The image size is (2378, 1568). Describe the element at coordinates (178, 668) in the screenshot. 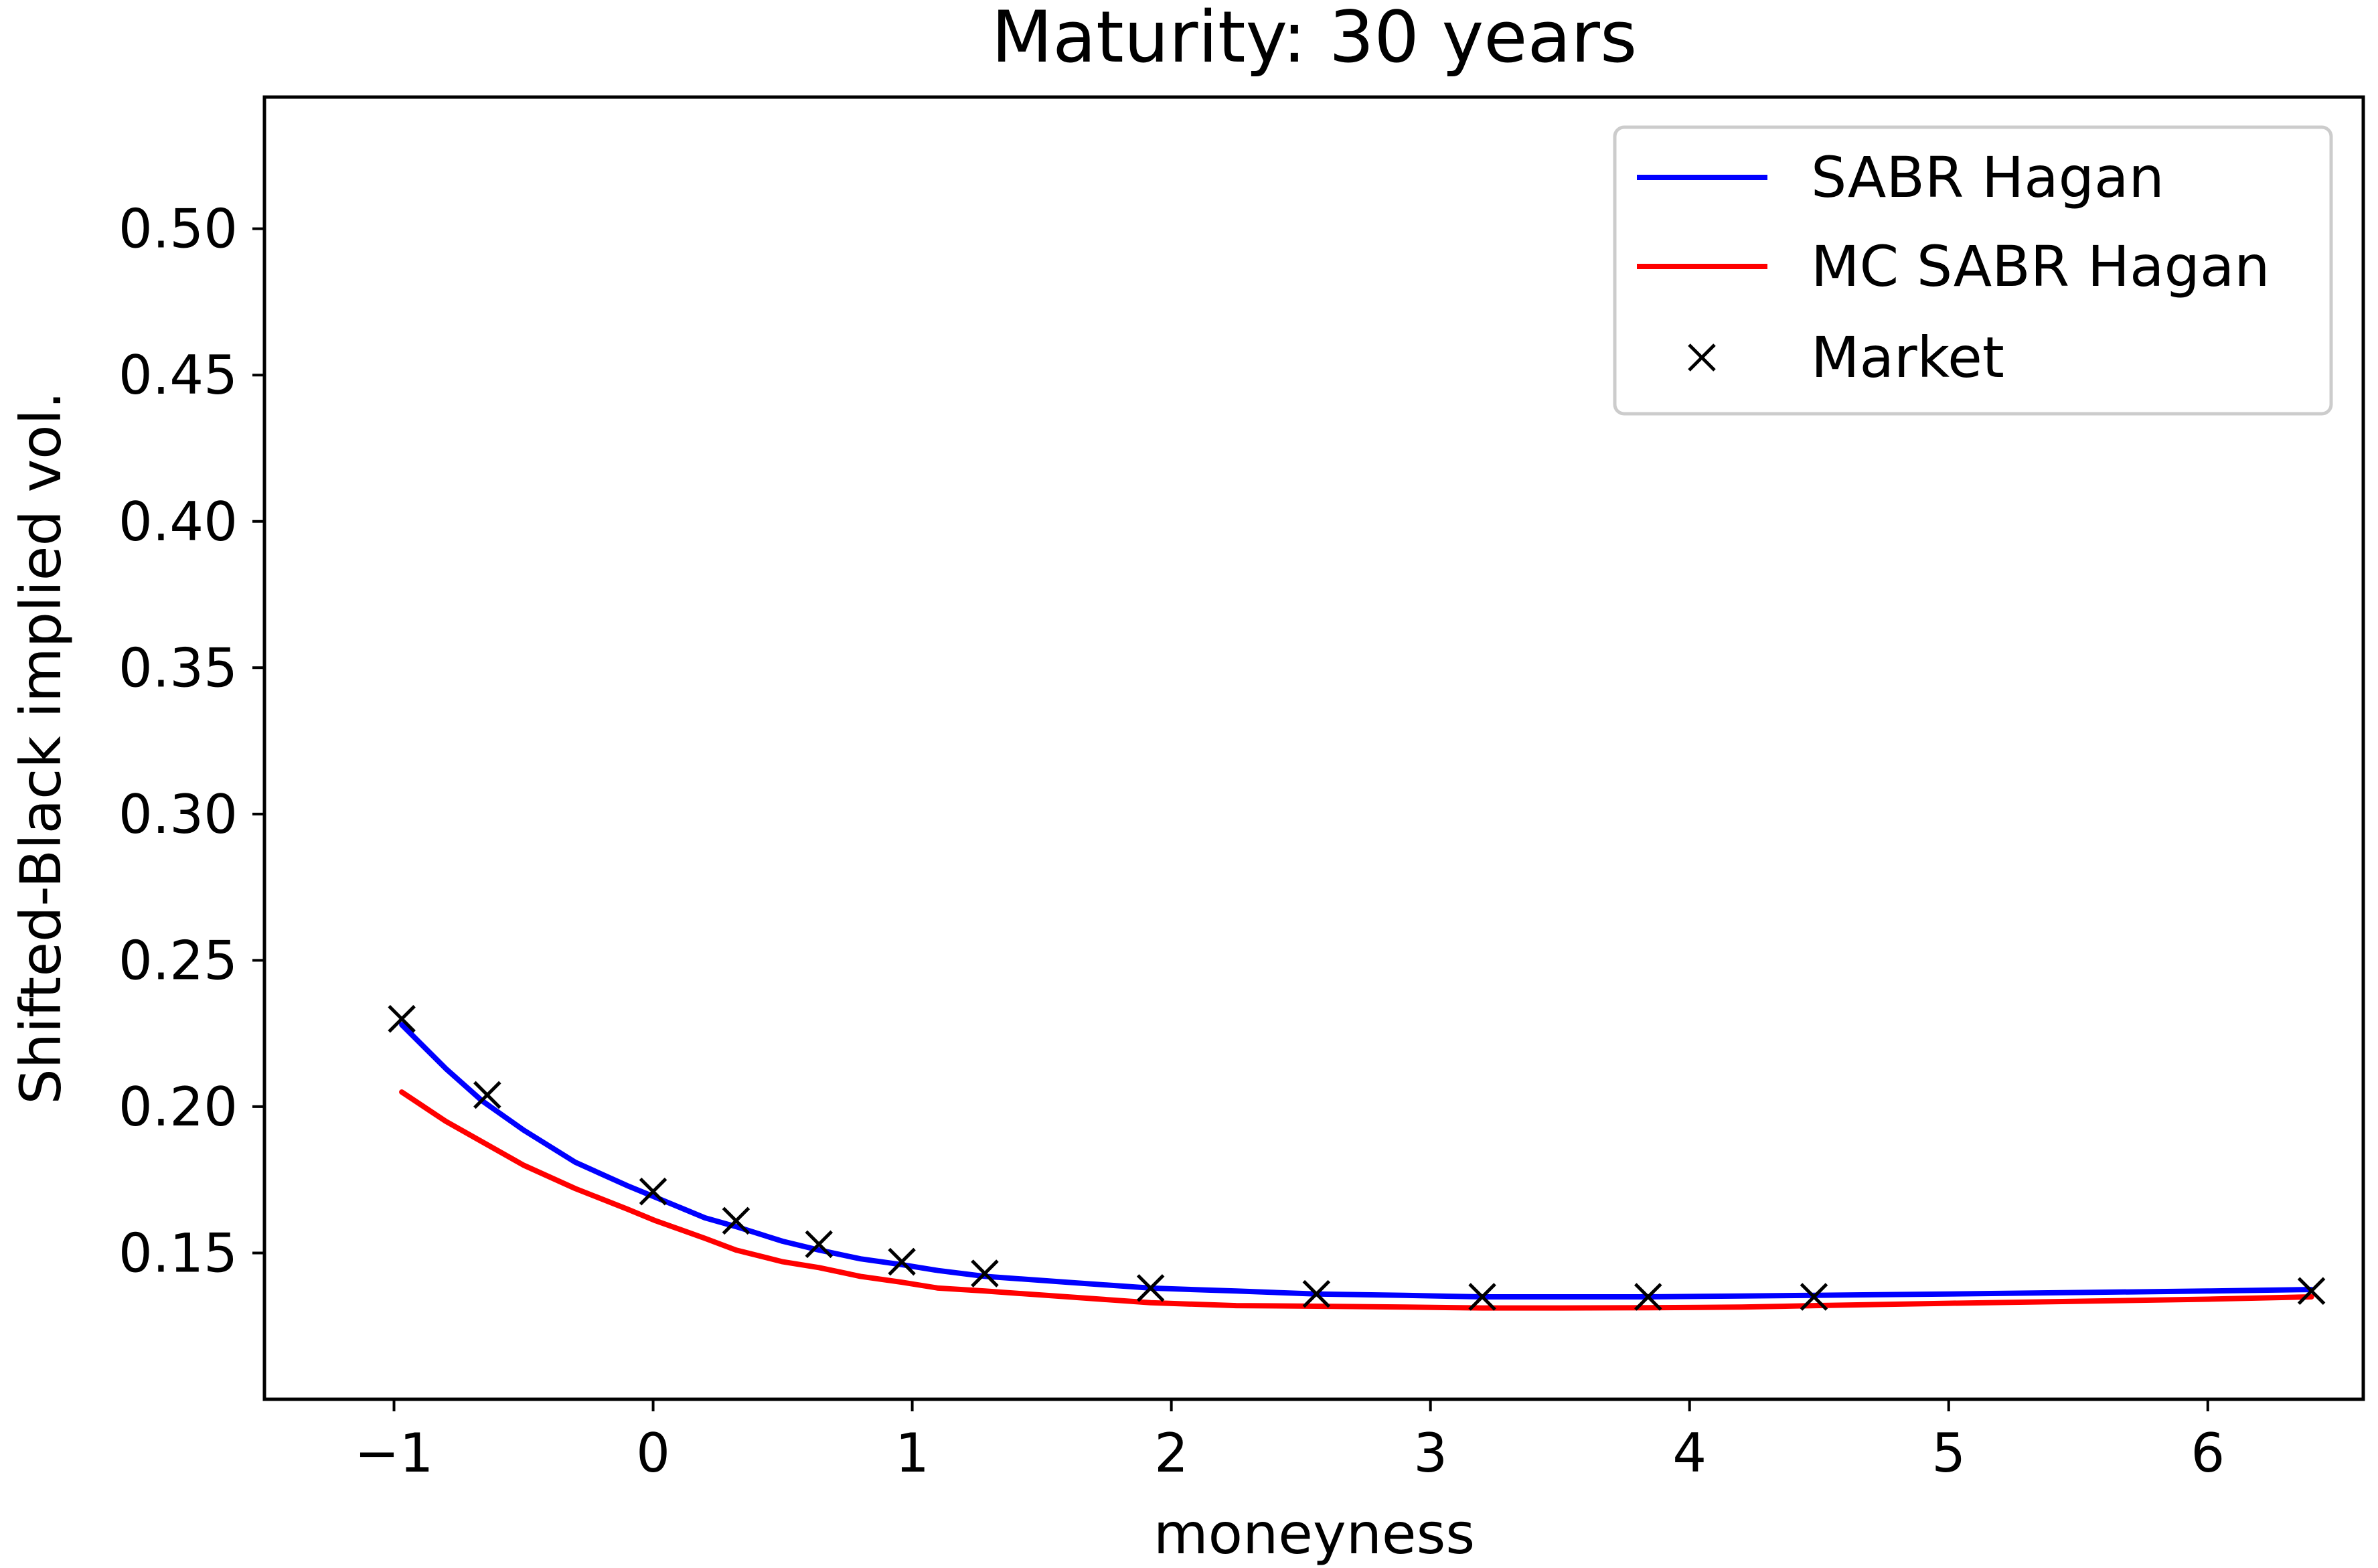

I see `y-tick-label: 0.35` at that location.